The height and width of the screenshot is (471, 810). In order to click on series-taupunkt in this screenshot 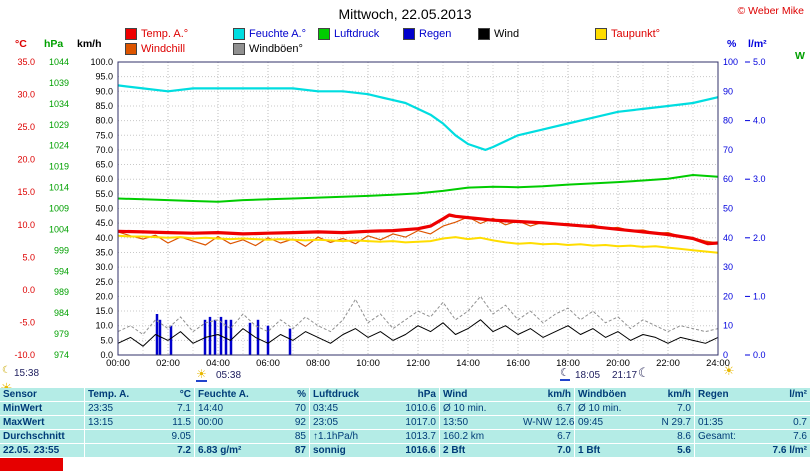, I will do `click(418, 244)`.